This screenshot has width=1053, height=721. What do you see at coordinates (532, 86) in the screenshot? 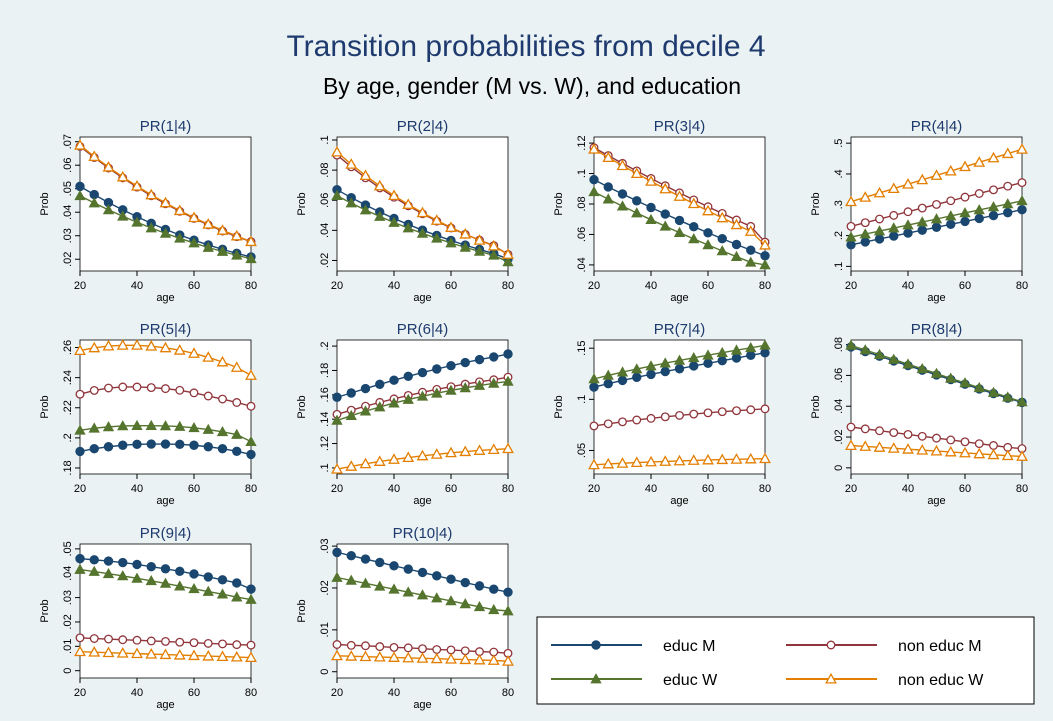
I see `figure-subtitle: By age, gender (M vs. W), and education` at bounding box center [532, 86].